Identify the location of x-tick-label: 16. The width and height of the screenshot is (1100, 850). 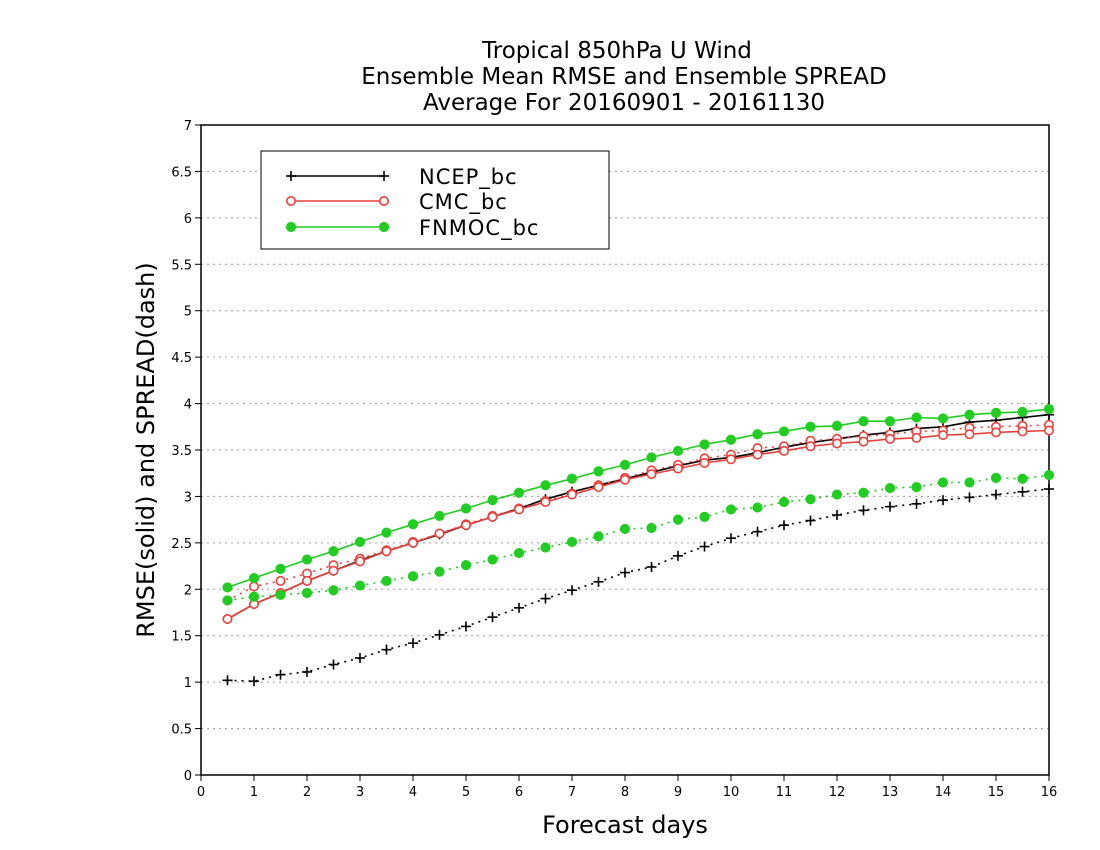
(1049, 792).